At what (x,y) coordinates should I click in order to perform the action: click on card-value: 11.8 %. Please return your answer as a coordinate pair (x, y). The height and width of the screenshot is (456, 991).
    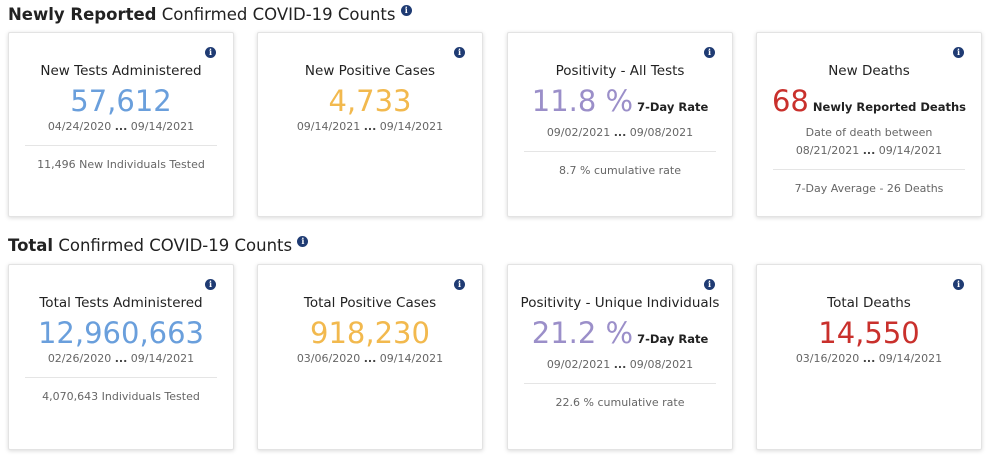
    Looking at the image, I should click on (582, 101).